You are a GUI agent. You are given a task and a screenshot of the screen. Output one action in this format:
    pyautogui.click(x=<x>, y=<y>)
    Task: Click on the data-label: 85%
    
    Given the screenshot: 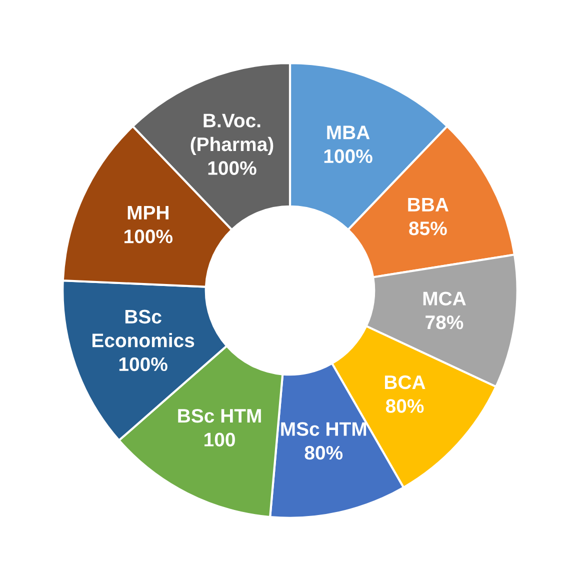 What is the action you would take?
    pyautogui.click(x=428, y=229)
    